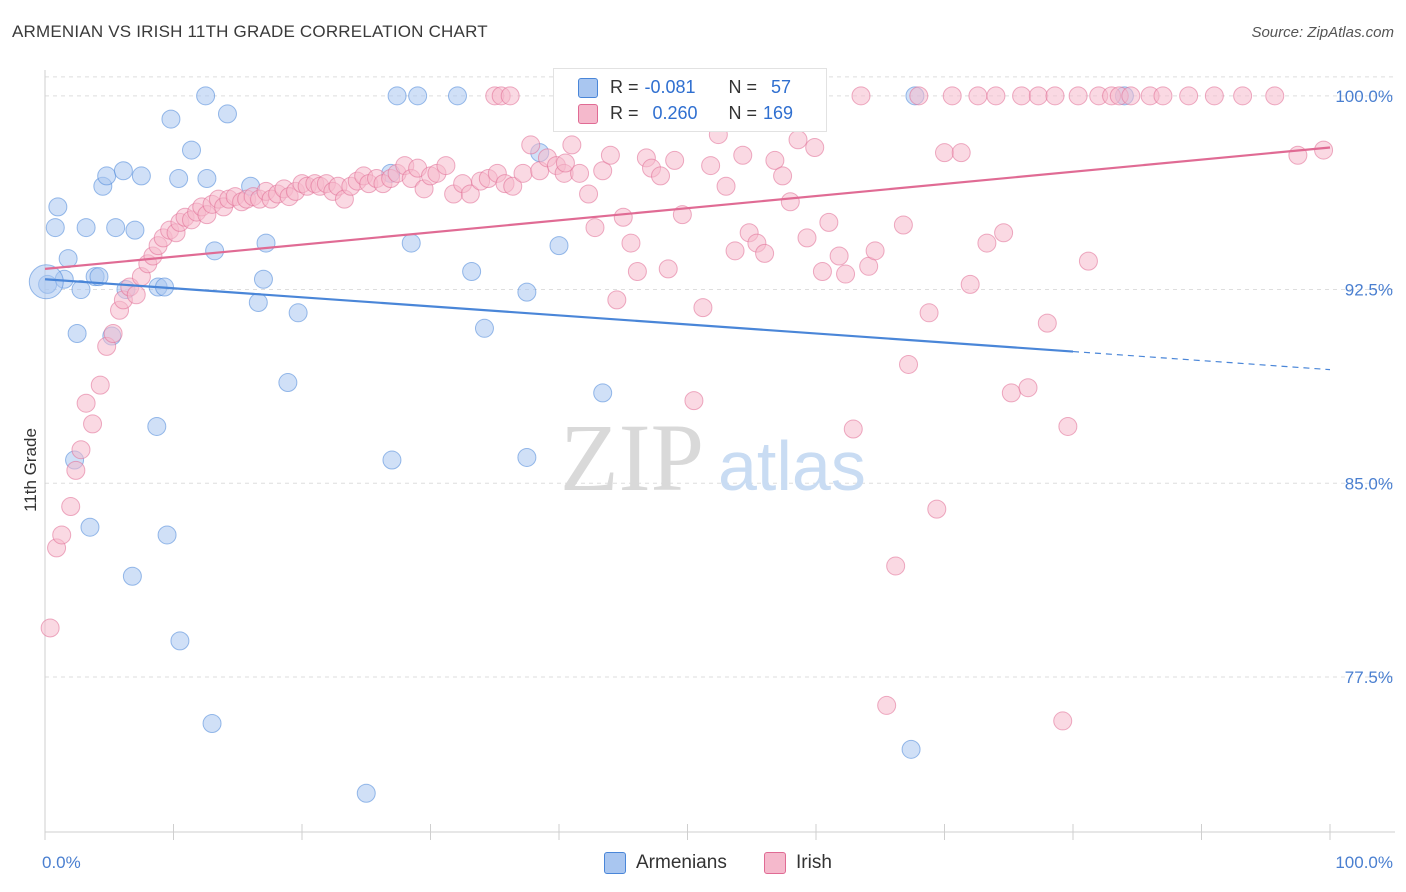  Describe the element at coordinates (684, 87) in the screenshot. I see `legend-row-armenians: R = -0.081 N = 57` at that location.